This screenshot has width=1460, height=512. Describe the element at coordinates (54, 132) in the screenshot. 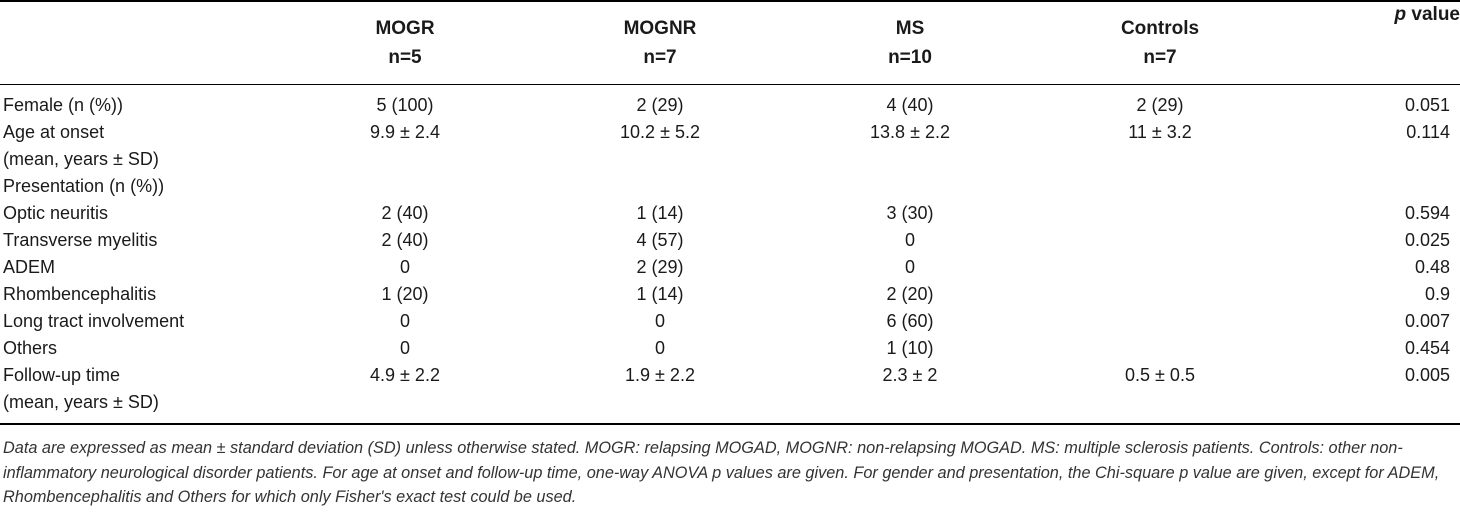

I see `row-label-line1: Age at onset` at that location.